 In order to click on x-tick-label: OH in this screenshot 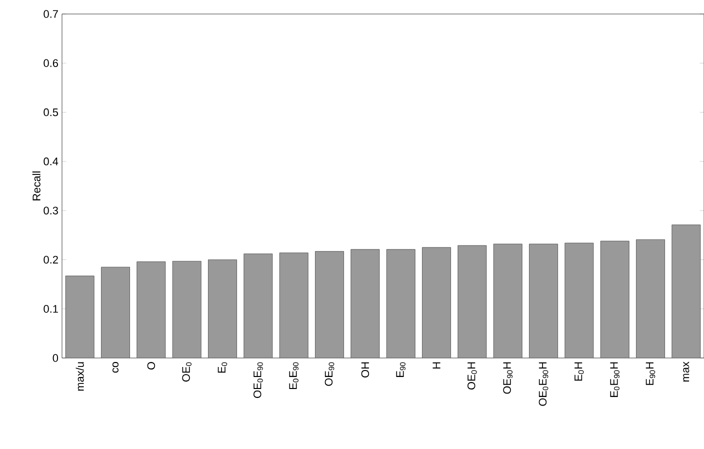, I will do `click(365, 370)`.